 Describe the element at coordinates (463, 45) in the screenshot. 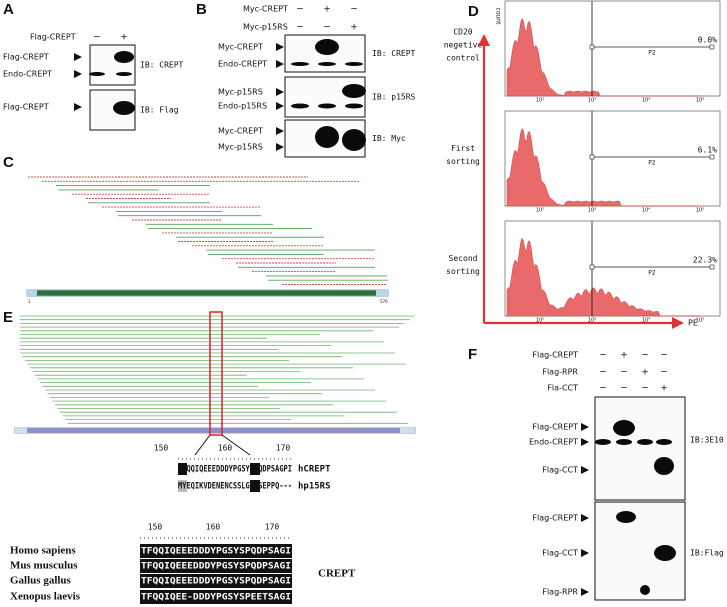

I see `condition-label: negetive` at that location.